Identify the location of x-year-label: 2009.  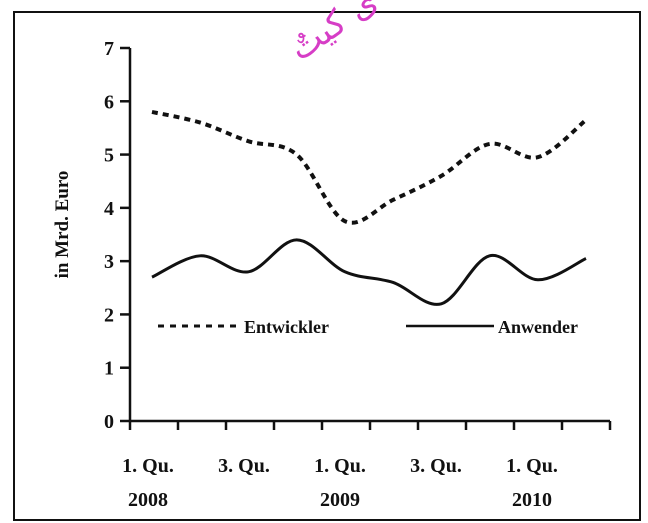
(340, 500).